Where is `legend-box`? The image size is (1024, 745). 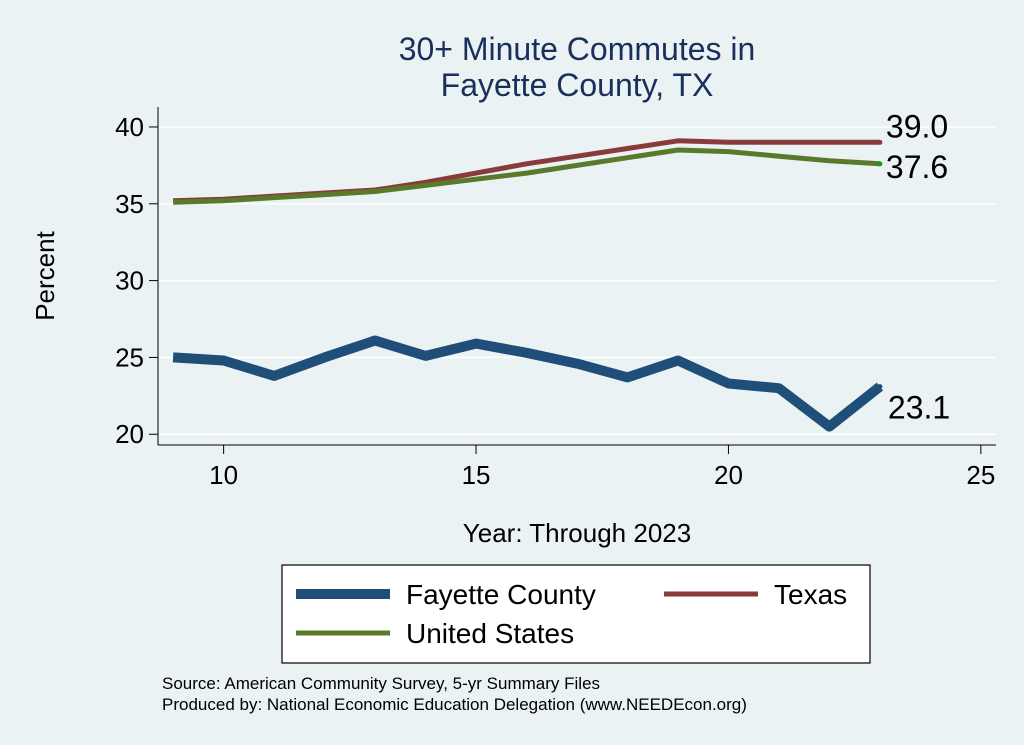 legend-box is located at coordinates (576, 614).